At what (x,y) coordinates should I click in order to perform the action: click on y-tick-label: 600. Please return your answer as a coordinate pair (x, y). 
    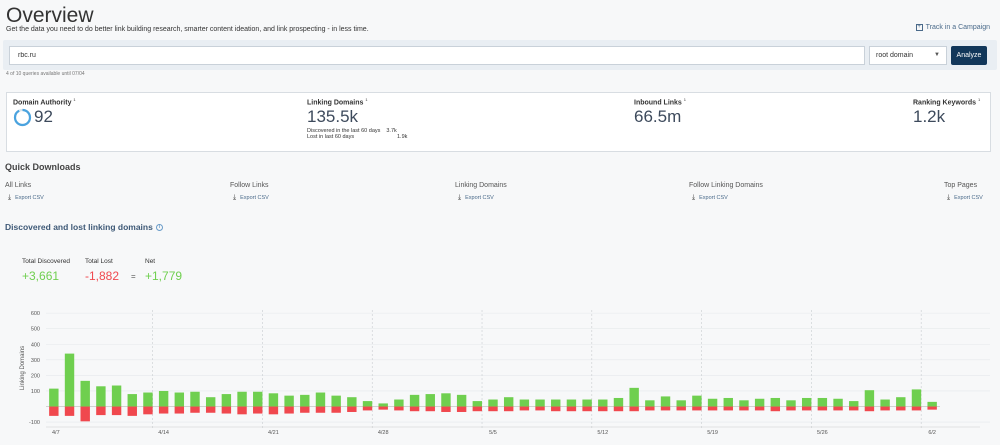
    Looking at the image, I should click on (35, 314).